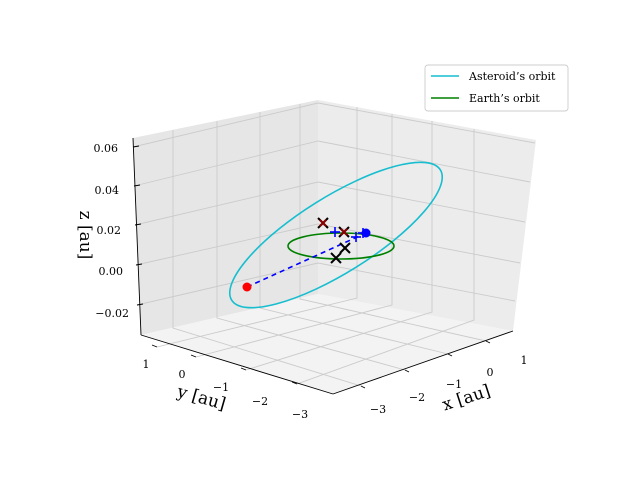 The width and height of the screenshot is (640, 480). Describe the element at coordinates (366, 233) in the screenshot. I see `earth-position-dot` at that location.